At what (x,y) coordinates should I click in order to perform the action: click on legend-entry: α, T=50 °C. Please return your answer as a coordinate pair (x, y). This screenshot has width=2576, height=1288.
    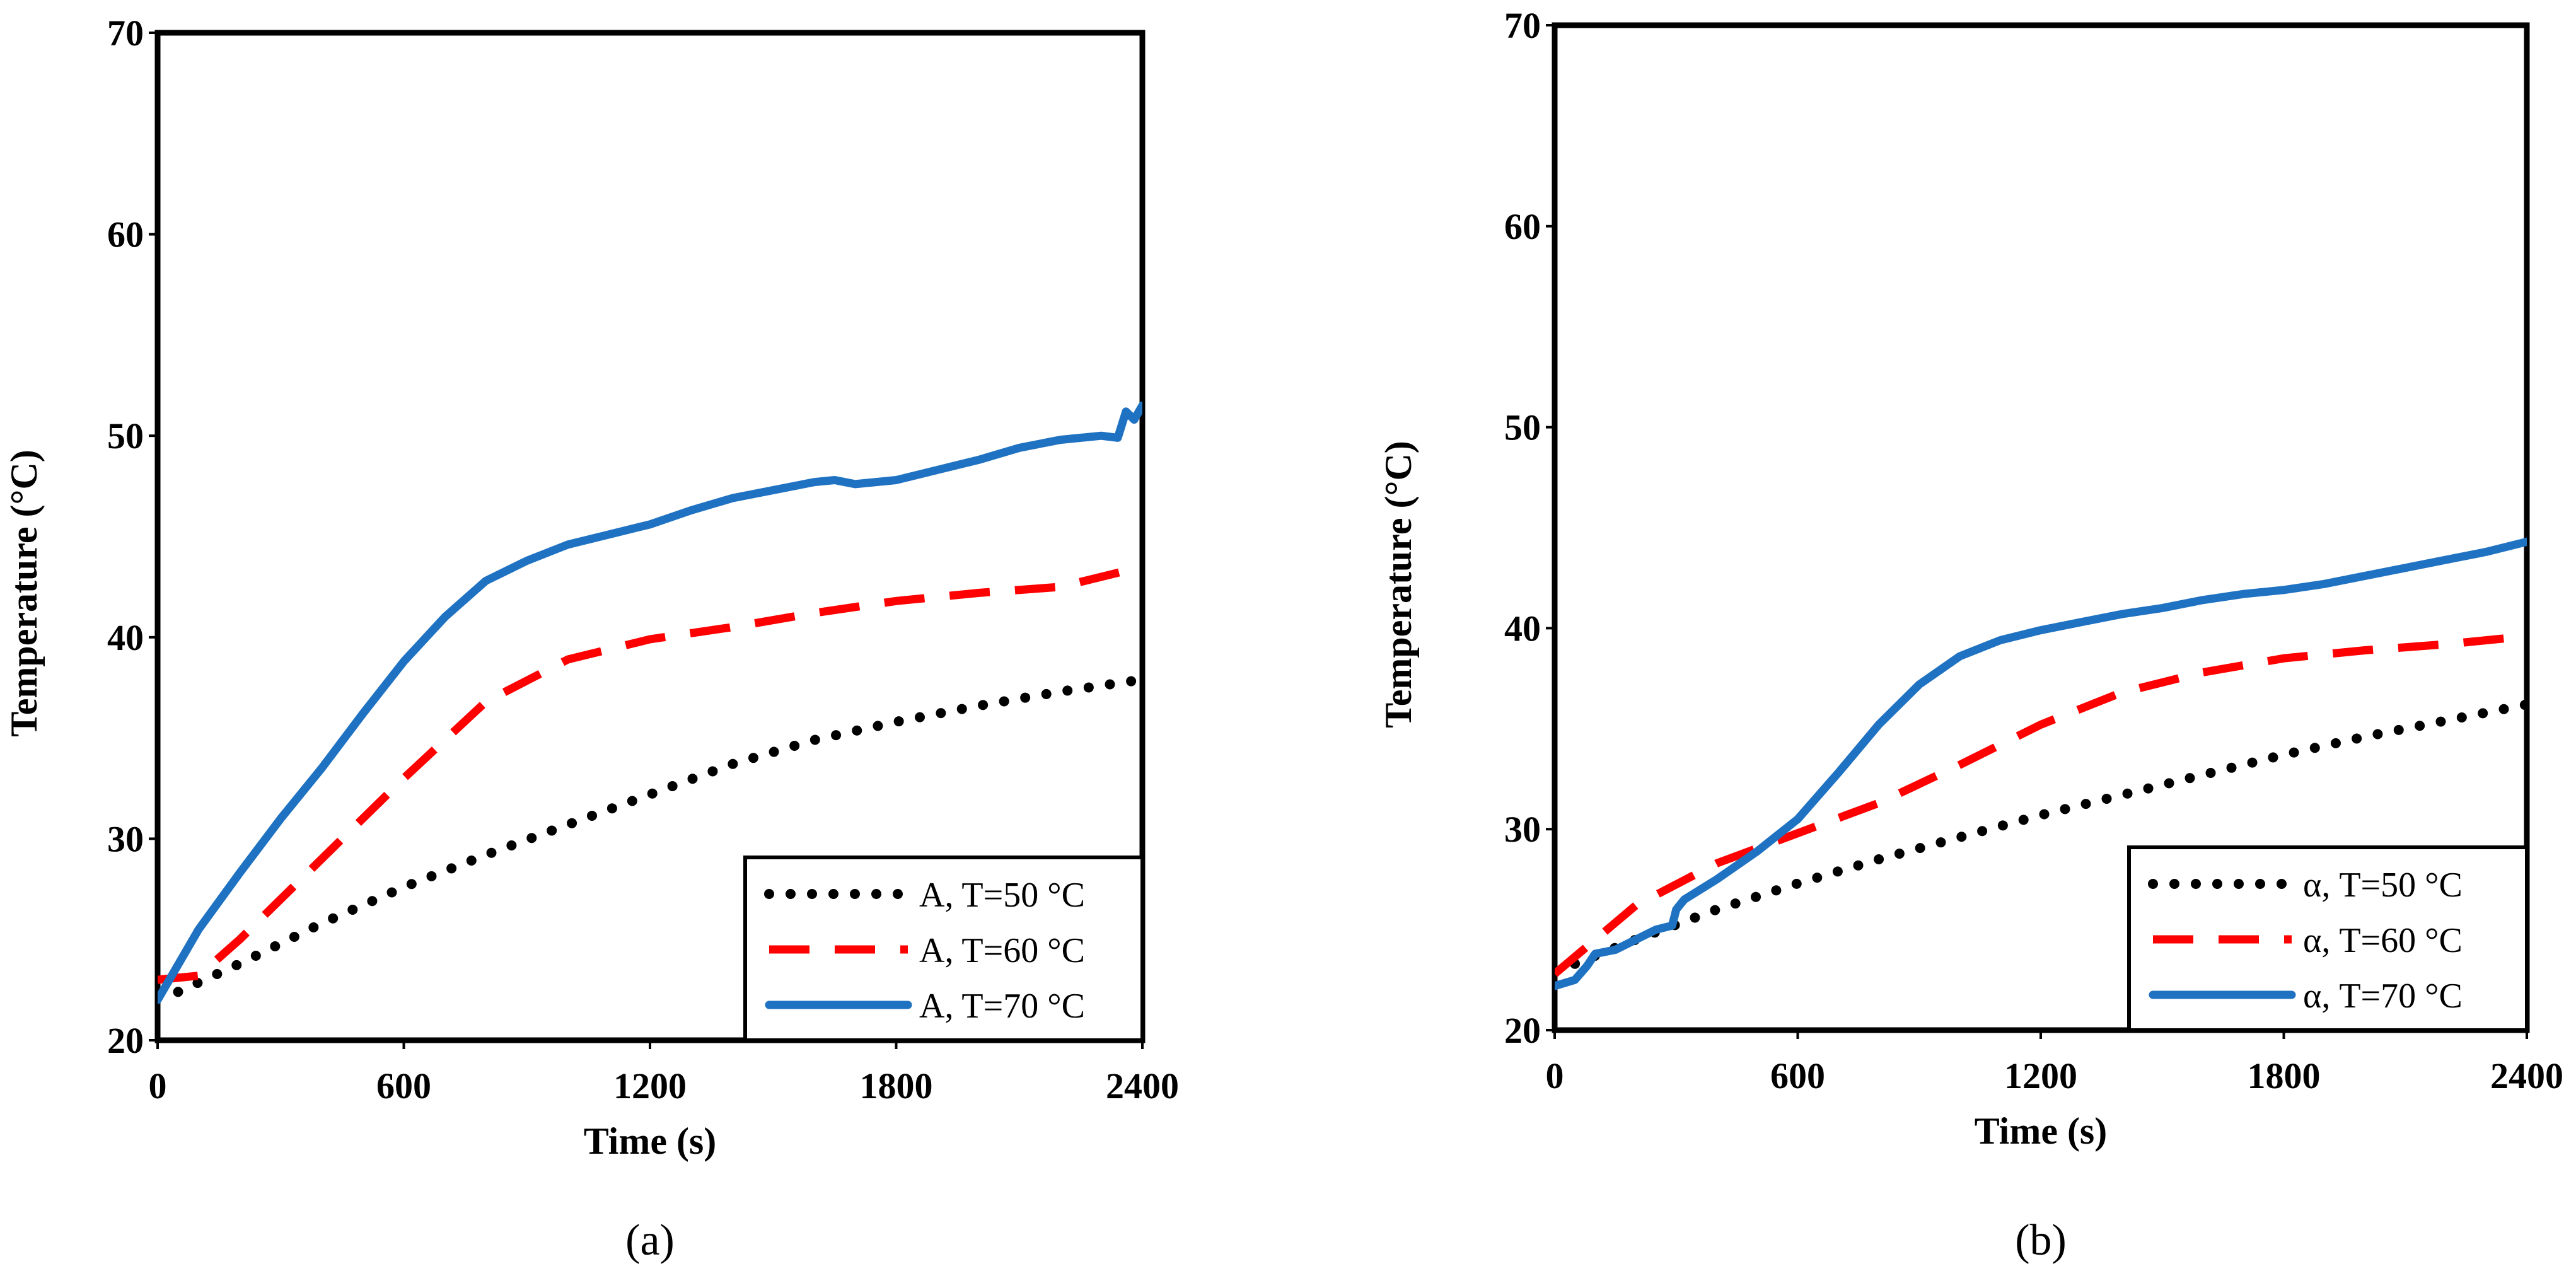
    Looking at the image, I should click on (2383, 886).